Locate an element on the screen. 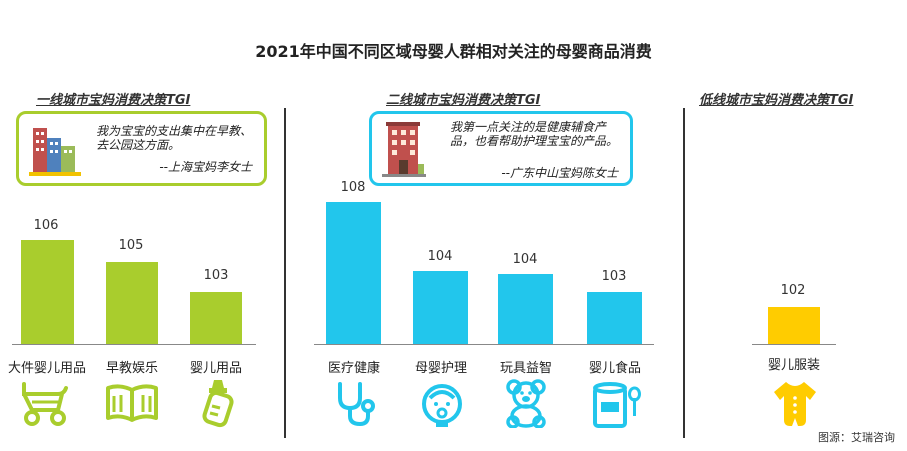 The image size is (907, 451). value-label: 102 is located at coordinates (793, 290).